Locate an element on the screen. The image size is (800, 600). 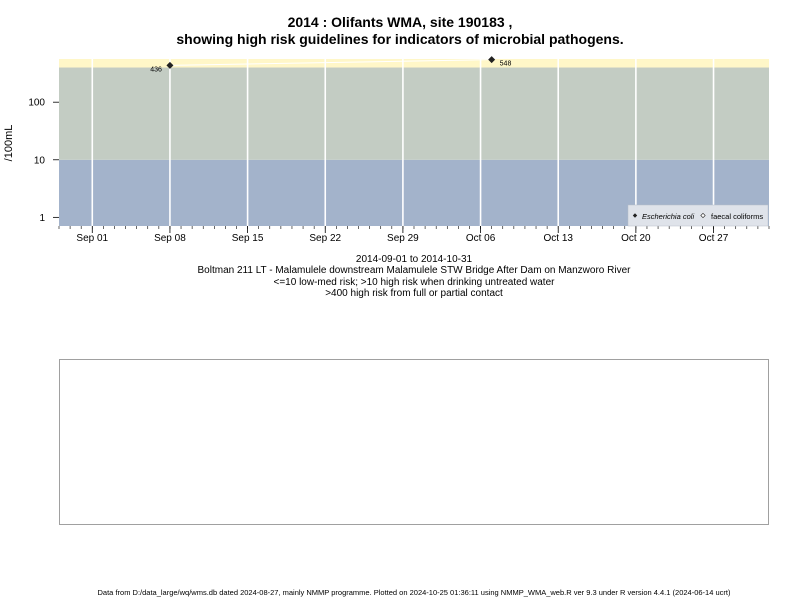
x-tick-label: Sep 15 is located at coordinates (248, 238).